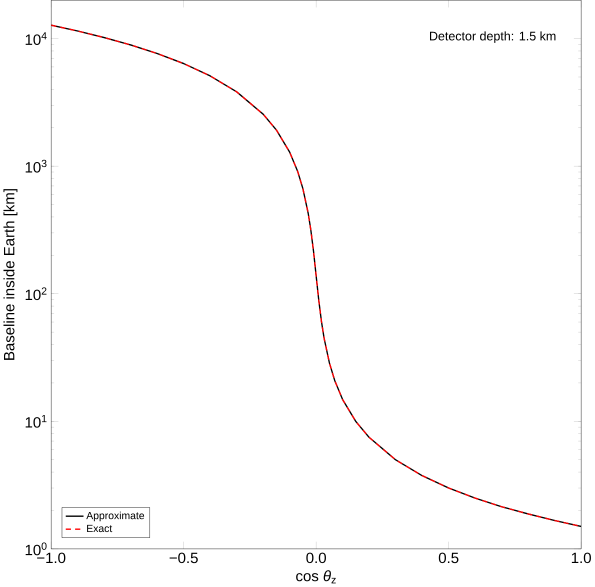 Image resolution: width=595 pixels, height=587 pixels. What do you see at coordinates (99, 528) in the screenshot?
I see `legend-label: Exact` at bounding box center [99, 528].